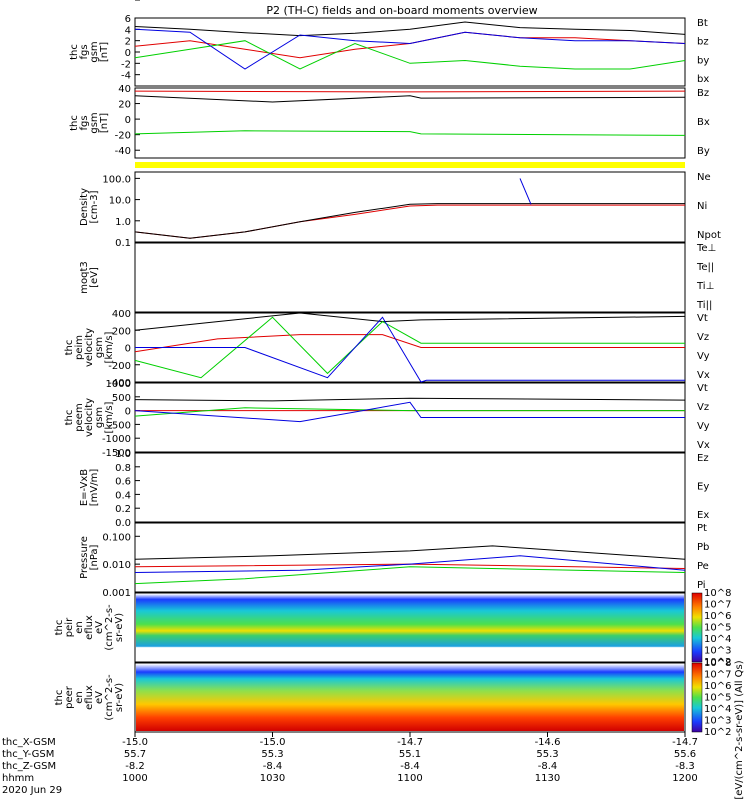 This screenshot has height=800, width=750. Describe the element at coordinates (84, 122) in the screenshot. I see `y-label-line: fgs` at that location.